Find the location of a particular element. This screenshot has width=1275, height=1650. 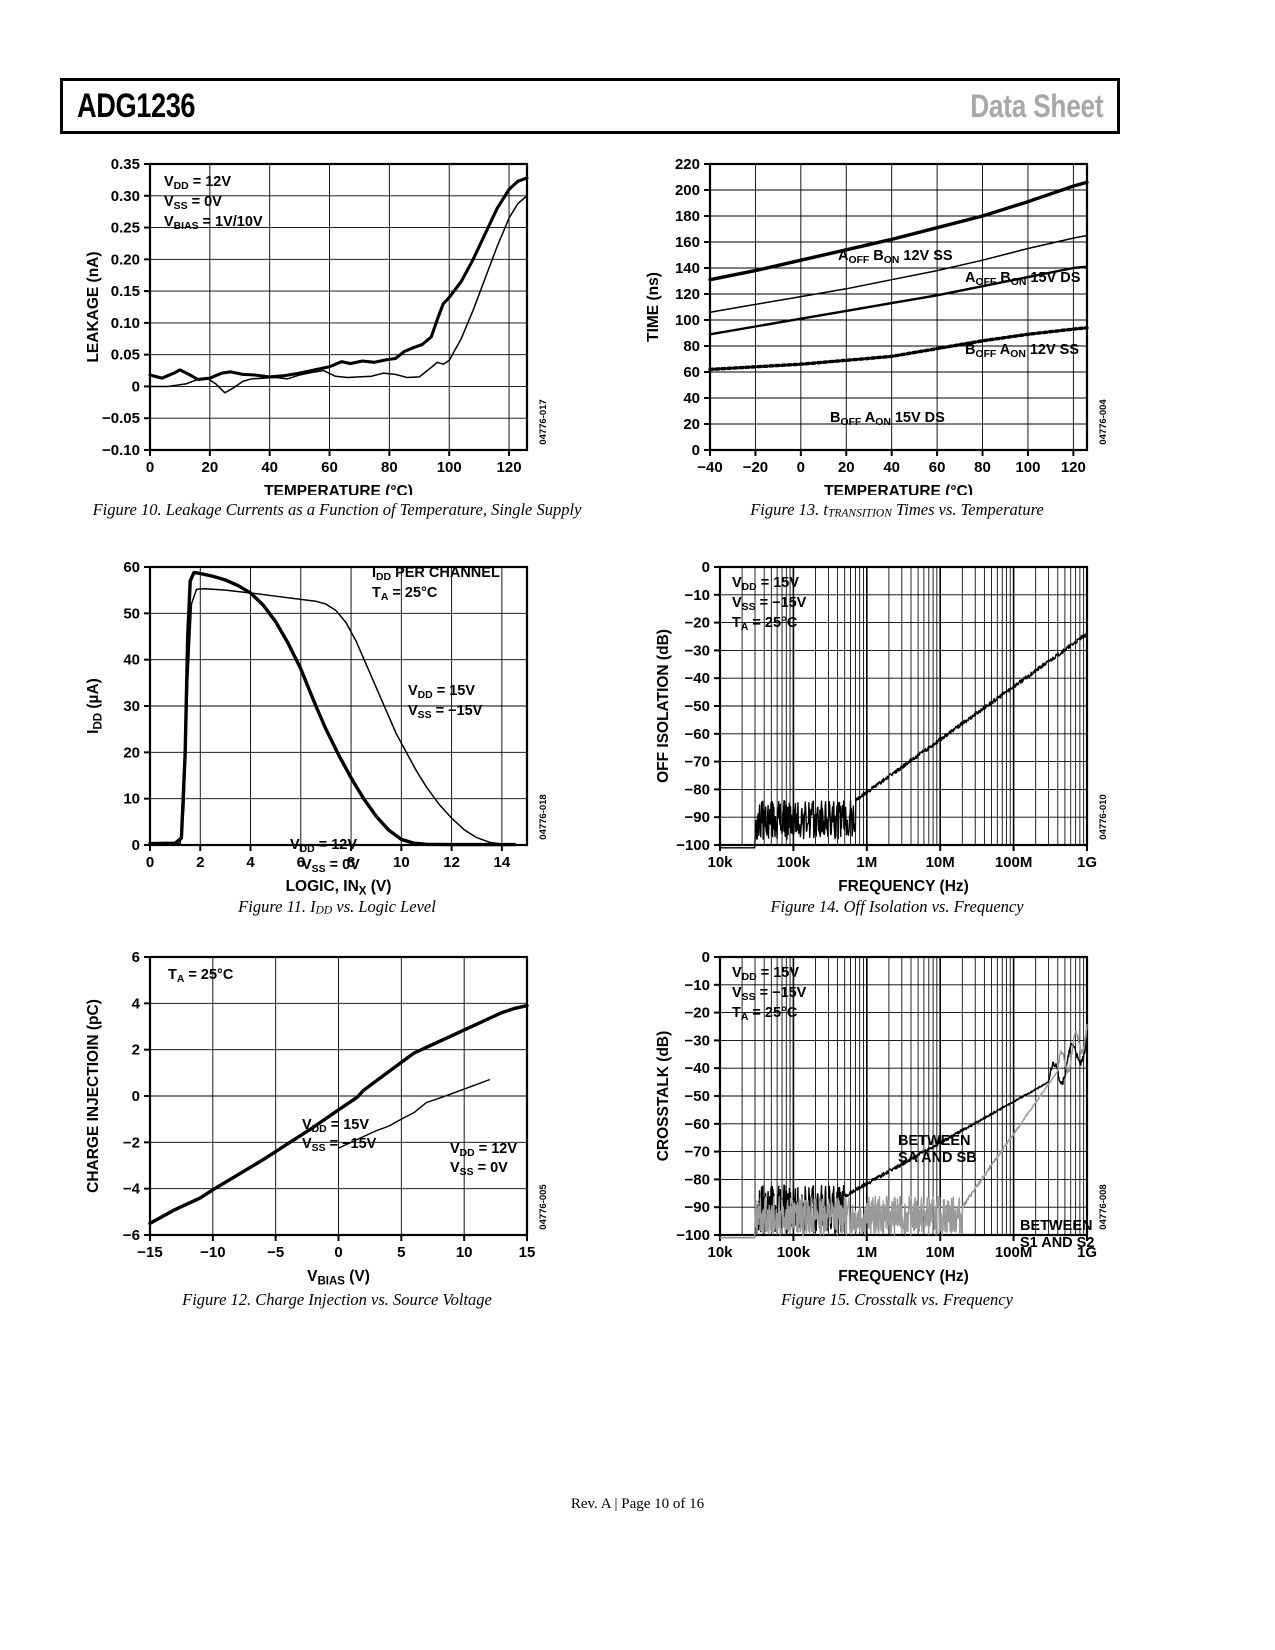

svg-text: 6 is located at coordinates (136, 957).